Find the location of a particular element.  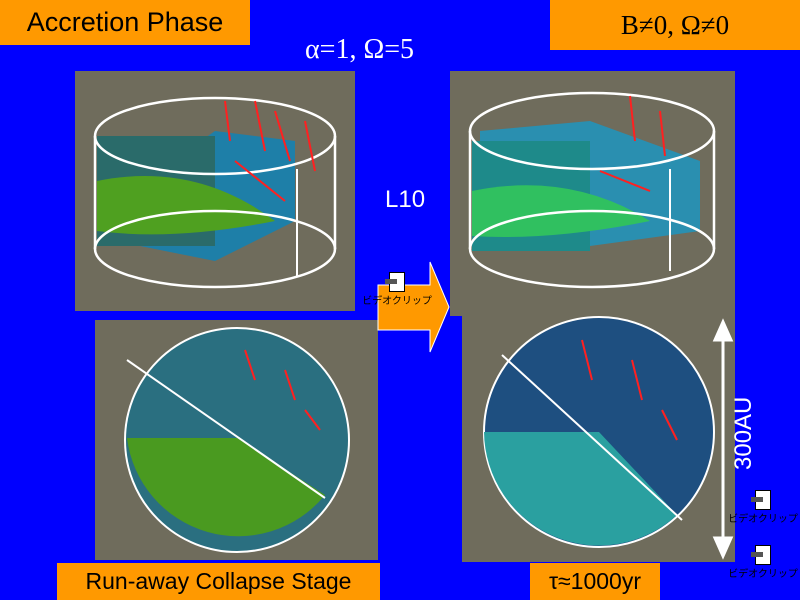

video-clip-2: ビデオクリップ is located at coordinates (763, 507).